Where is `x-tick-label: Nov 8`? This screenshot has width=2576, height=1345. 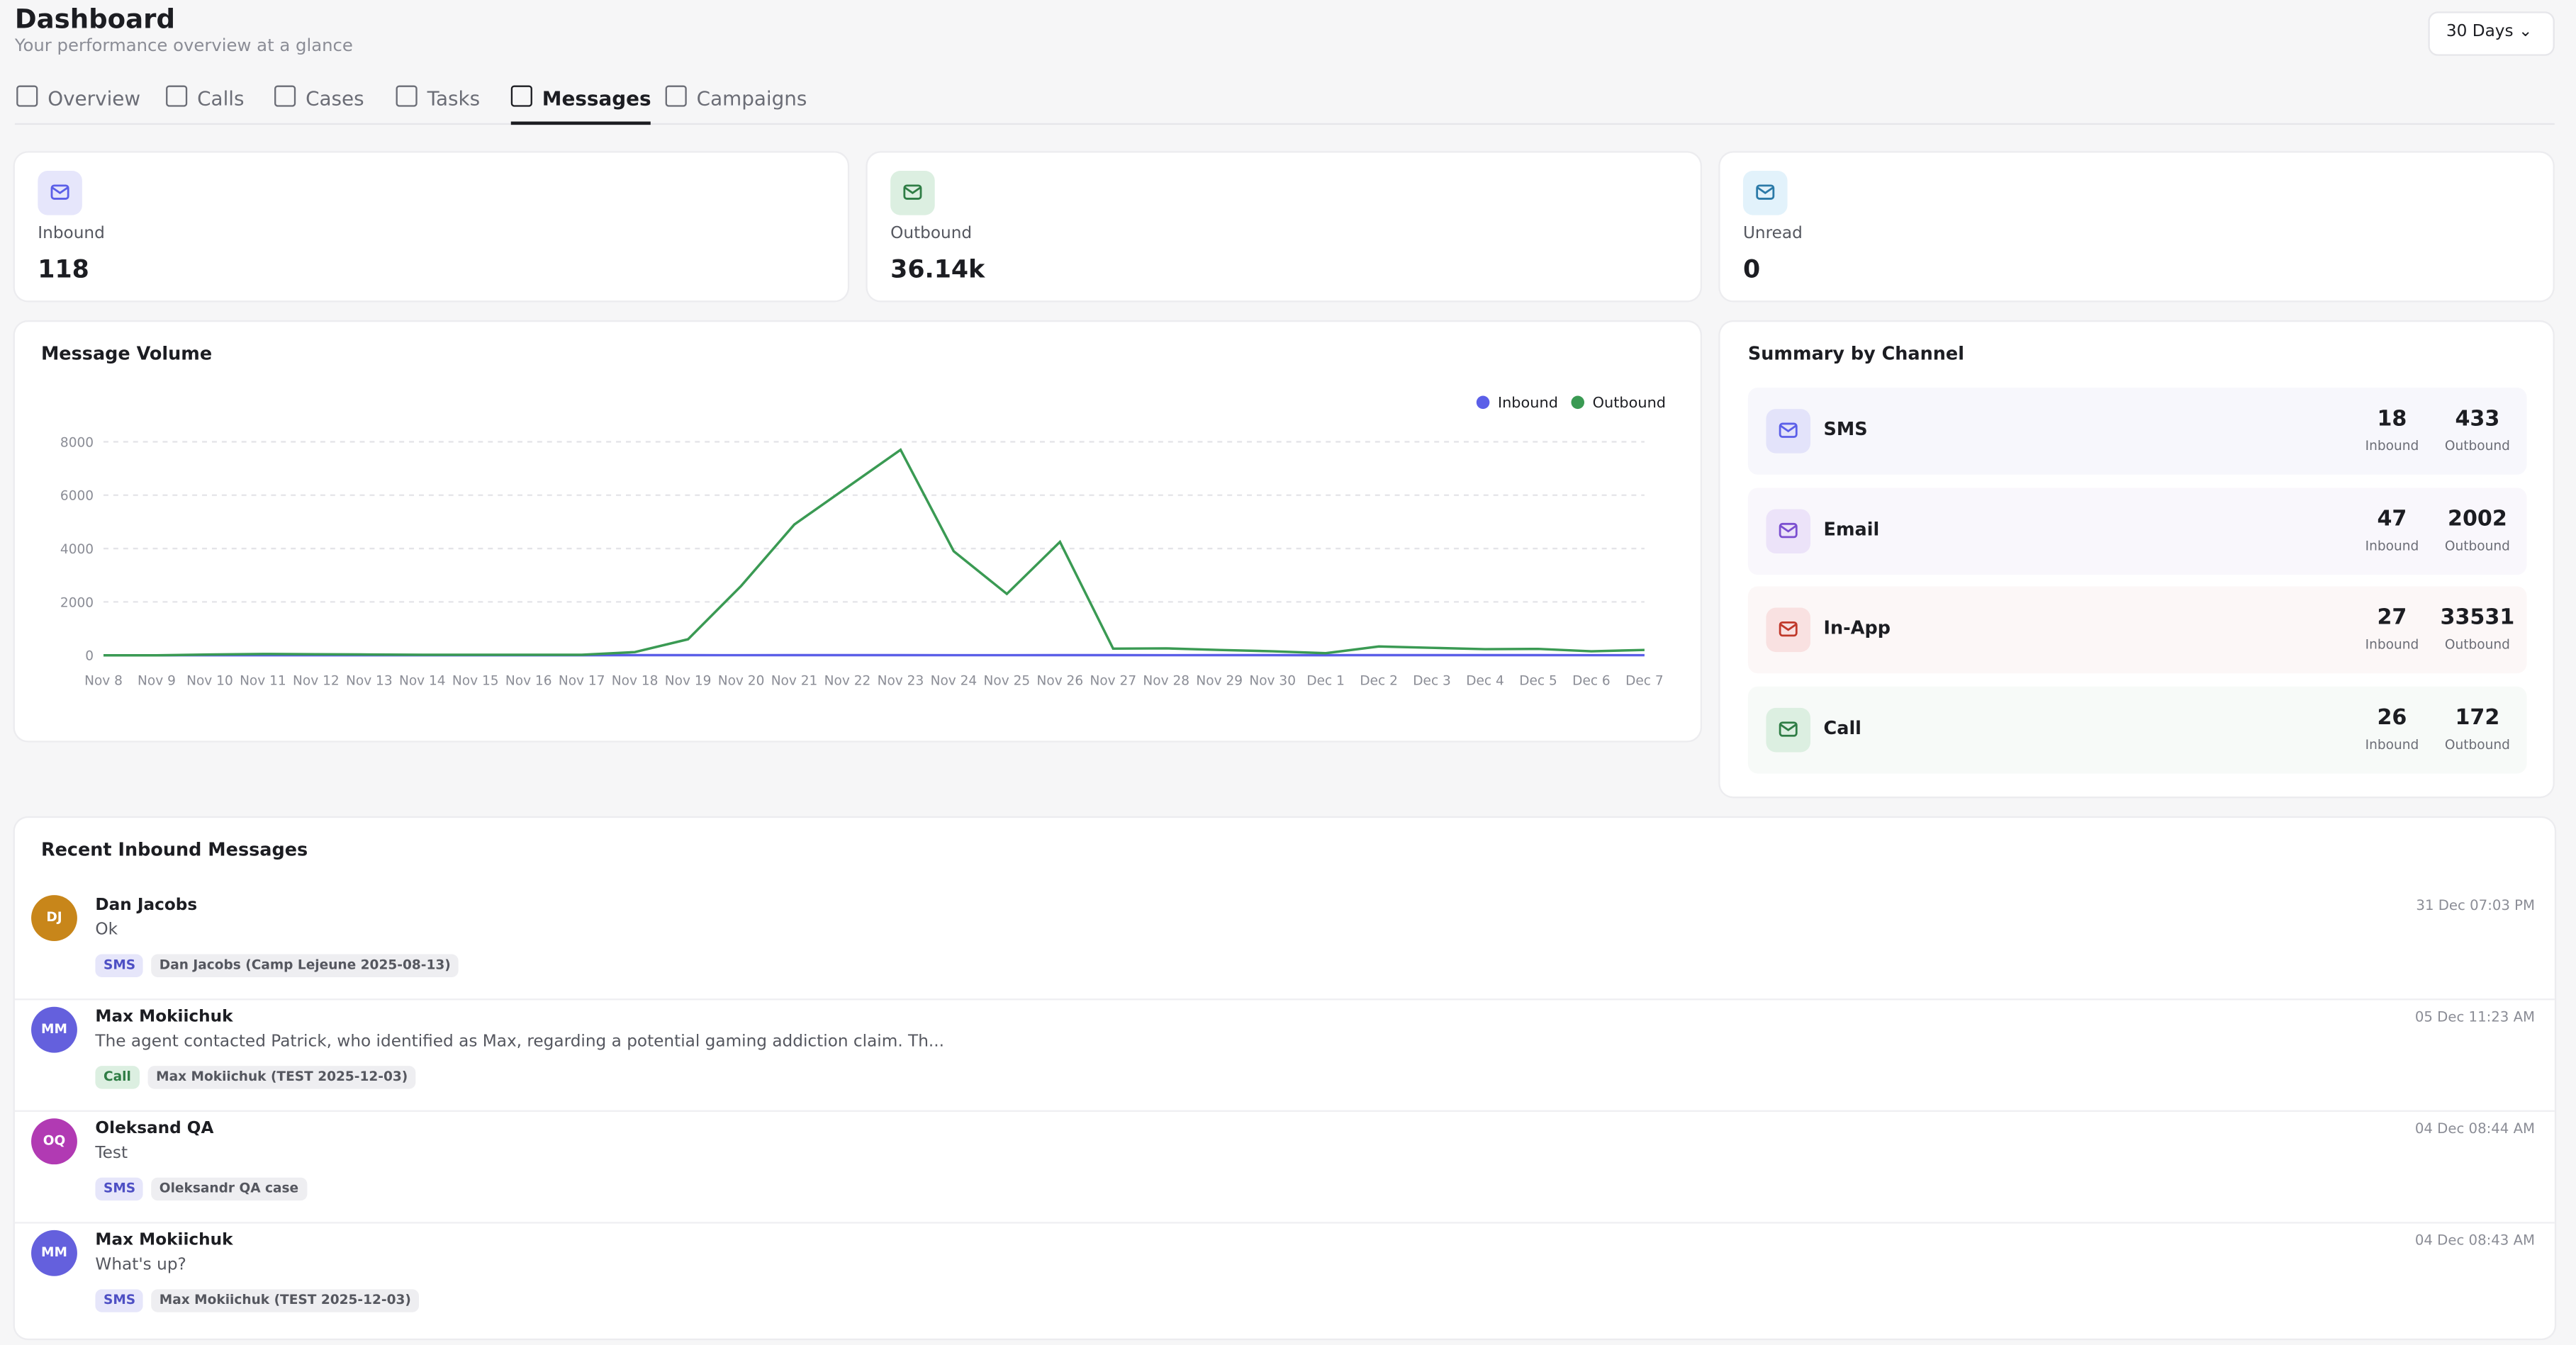
x-tick-label: Nov 8 is located at coordinates (104, 680).